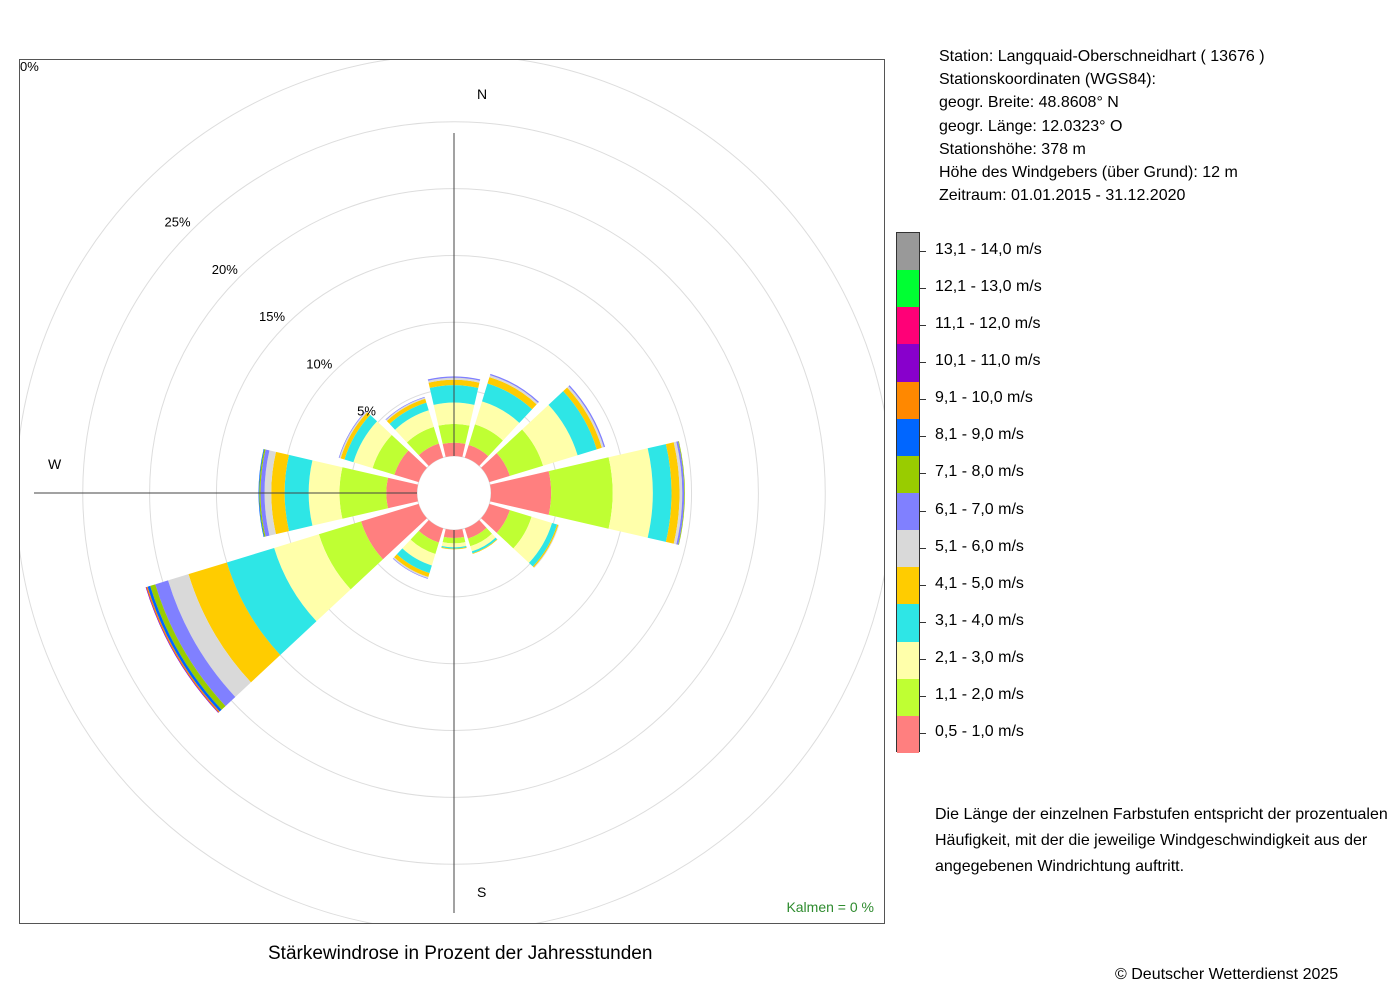 The height and width of the screenshot is (1000, 1400). Describe the element at coordinates (55, 464) in the screenshot. I see `compass-label: W` at that location.